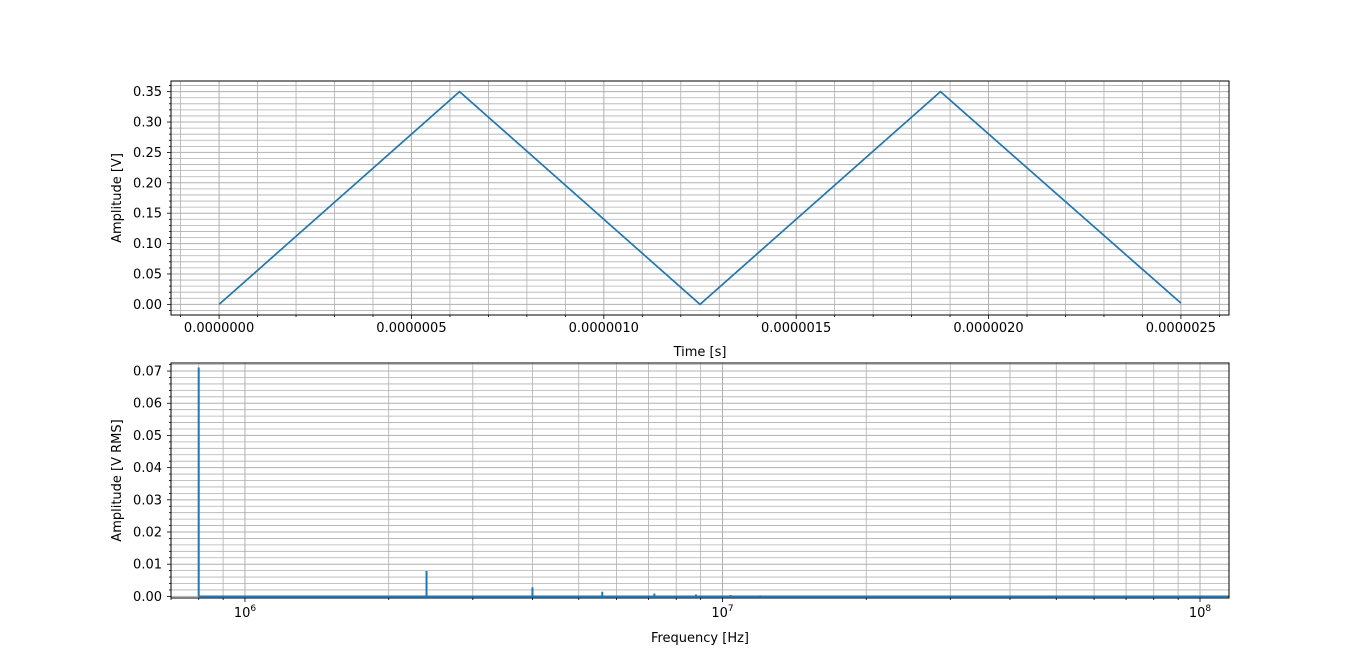  Describe the element at coordinates (700, 352) in the screenshot. I see `time-x-axis-label: Time [s]` at that location.